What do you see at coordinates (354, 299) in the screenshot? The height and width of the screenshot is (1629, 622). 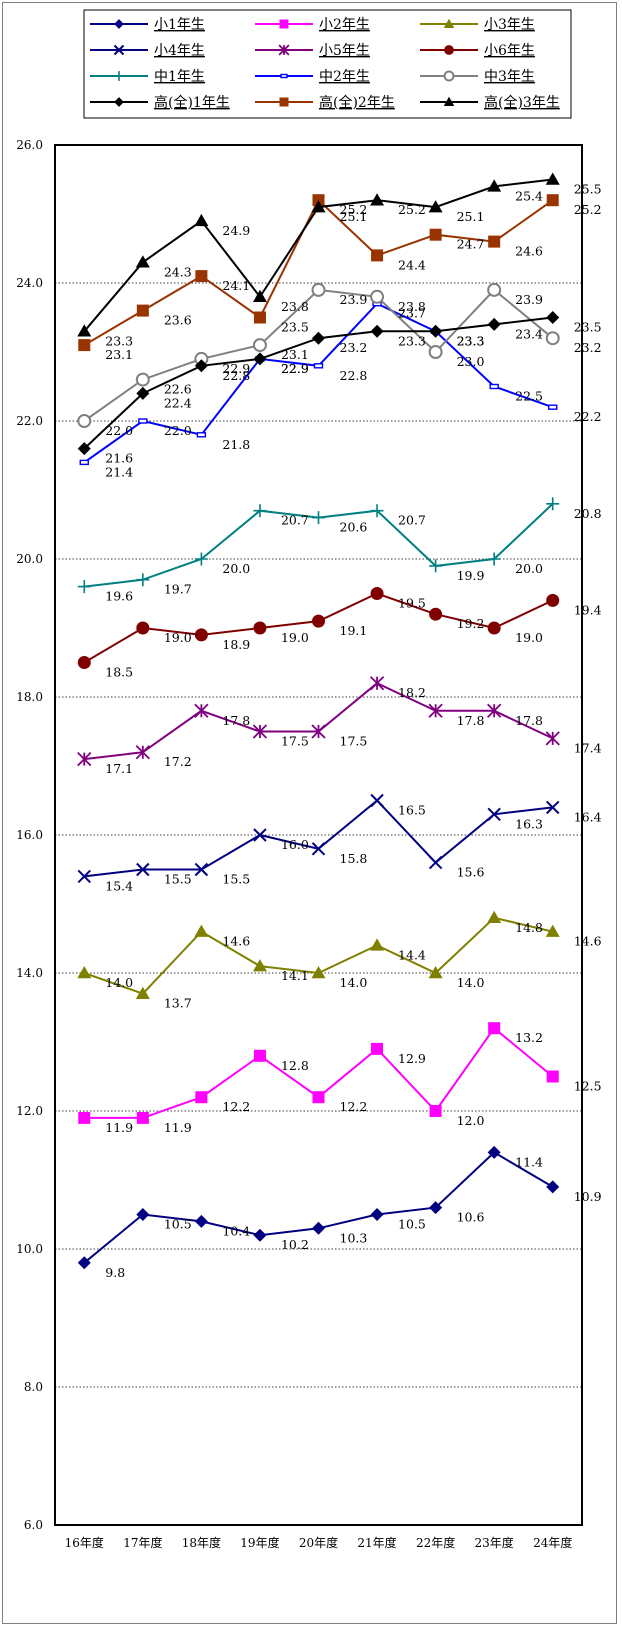 I see `data-label: 23.9` at bounding box center [354, 299].